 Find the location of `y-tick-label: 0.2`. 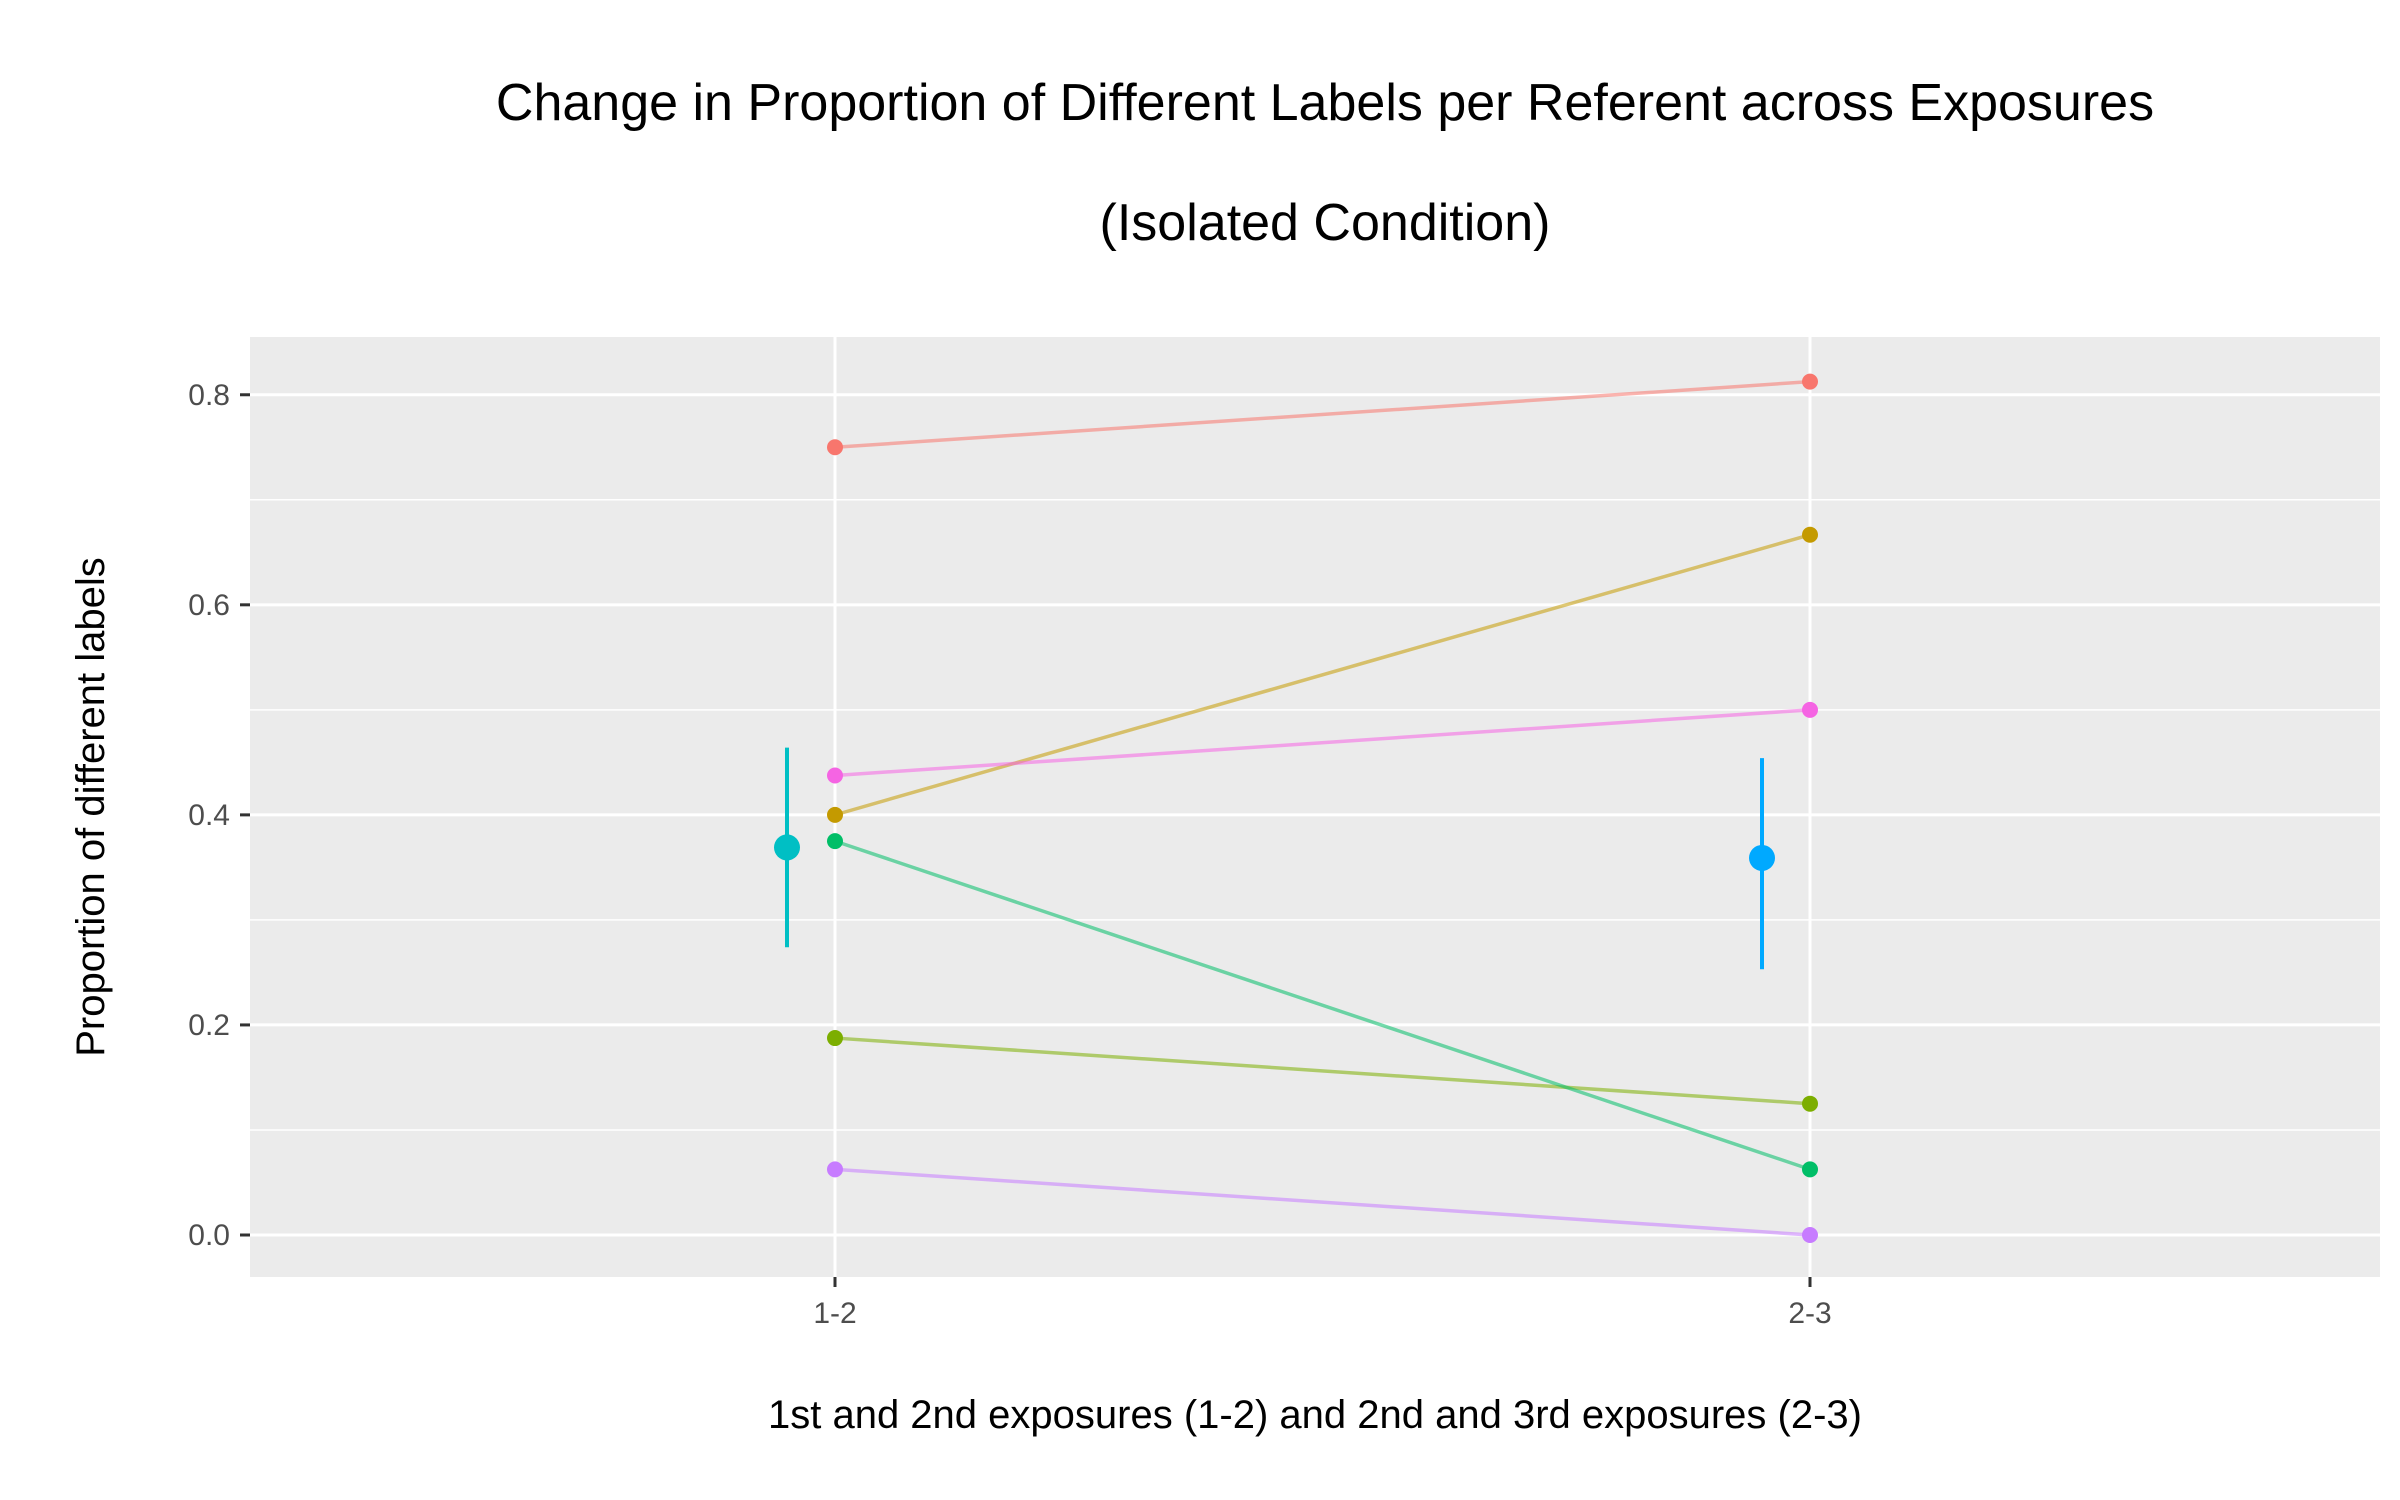

y-tick-label: 0.2 is located at coordinates (209, 1025).